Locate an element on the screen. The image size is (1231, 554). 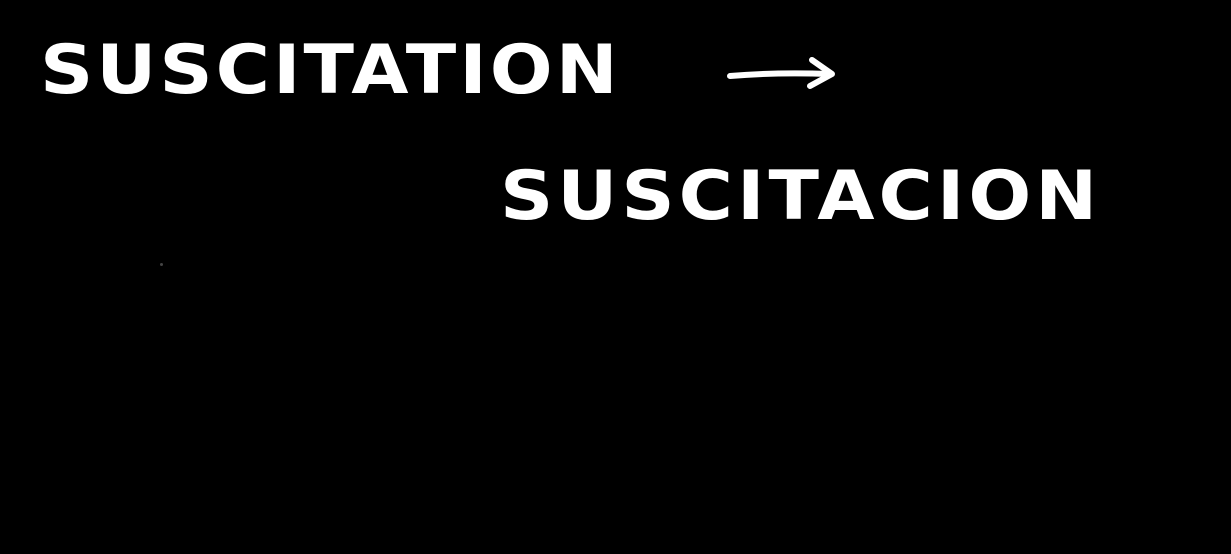
target-word: SUSCITACION is located at coordinates (801, 196).